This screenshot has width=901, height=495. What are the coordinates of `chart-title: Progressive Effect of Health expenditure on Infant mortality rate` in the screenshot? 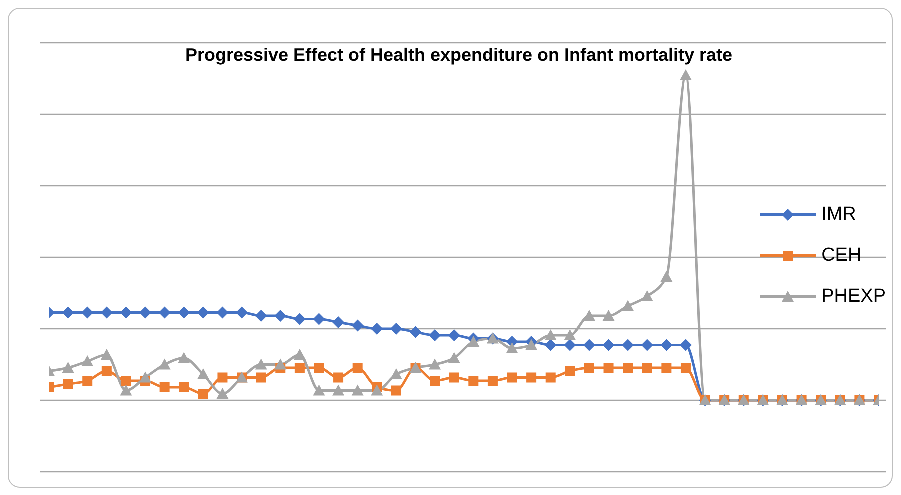 It's located at (459, 55).